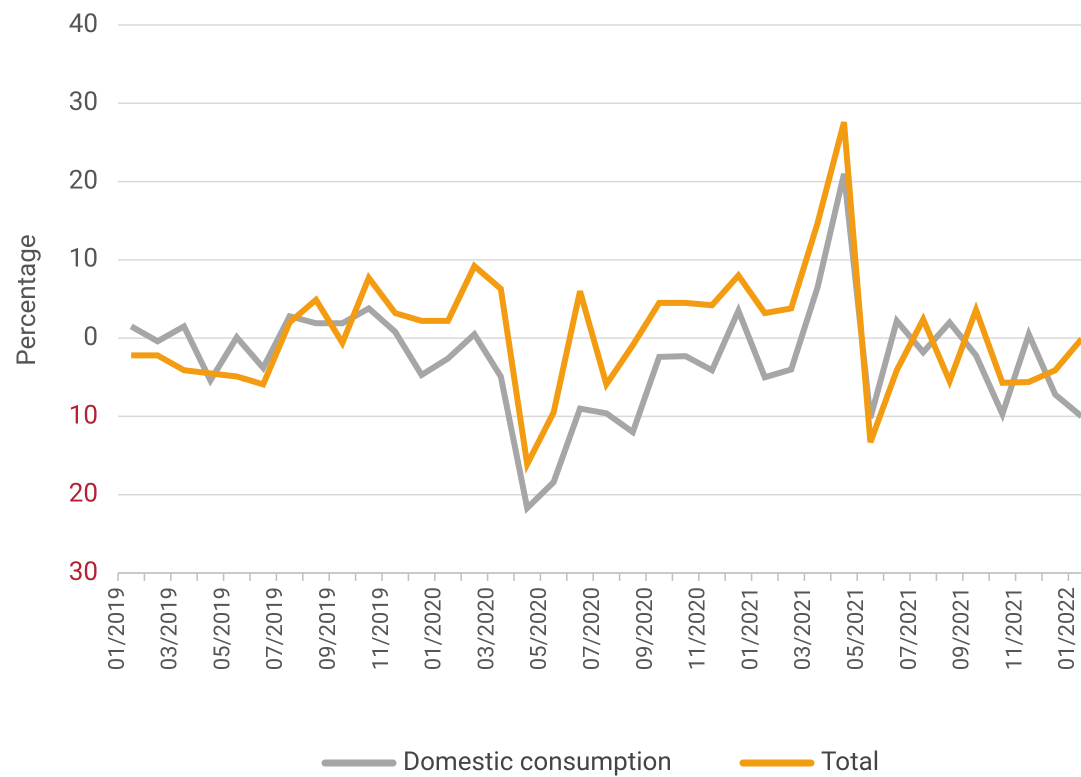  Describe the element at coordinates (117, 628) in the screenshot. I see `x-tick-label: 01/2019` at that location.